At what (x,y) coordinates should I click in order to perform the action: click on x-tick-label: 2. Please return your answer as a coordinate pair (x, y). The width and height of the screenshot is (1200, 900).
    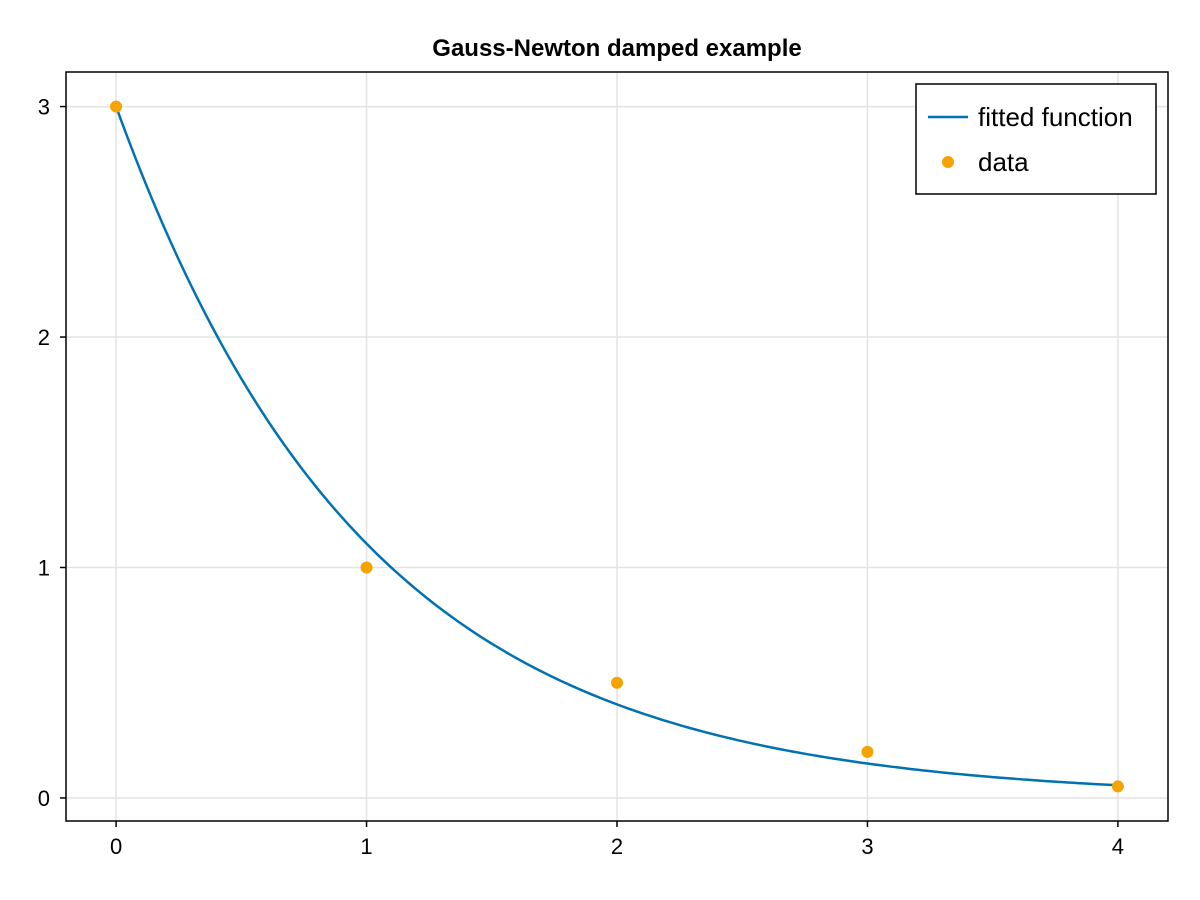
    Looking at the image, I should click on (617, 846).